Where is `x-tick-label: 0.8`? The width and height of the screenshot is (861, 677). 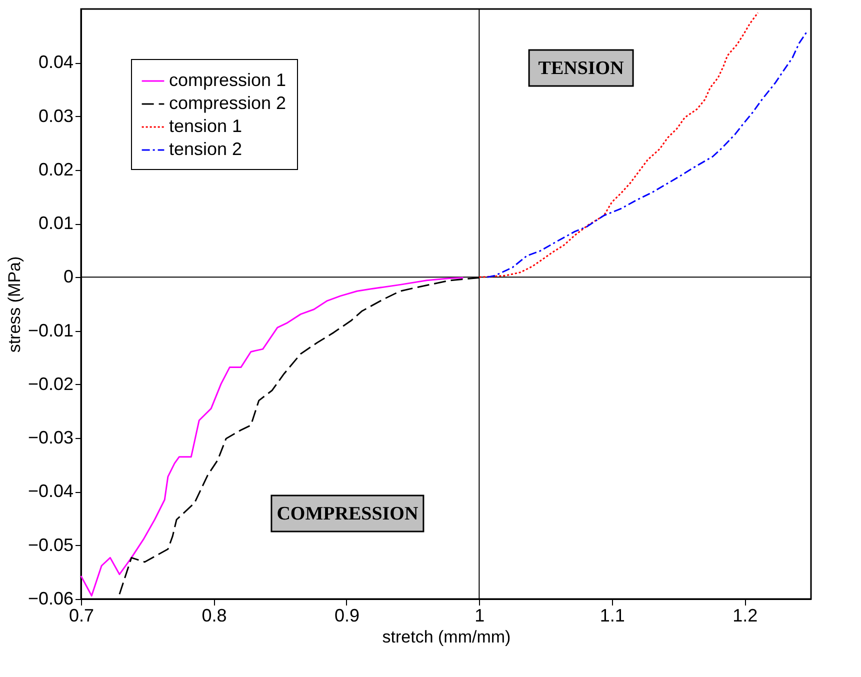
x-tick-label: 0.8 is located at coordinates (214, 616).